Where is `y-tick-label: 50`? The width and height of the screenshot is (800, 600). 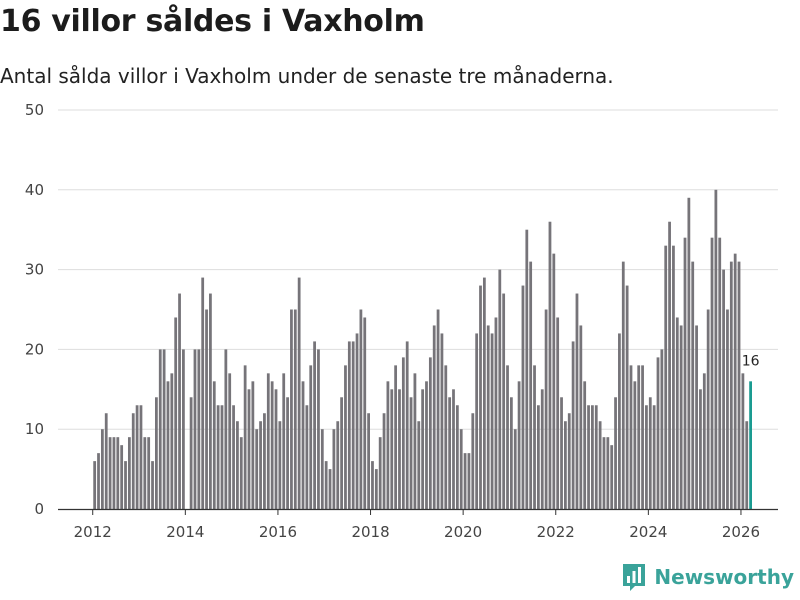
y-tick-label: 50 is located at coordinates (34, 110).